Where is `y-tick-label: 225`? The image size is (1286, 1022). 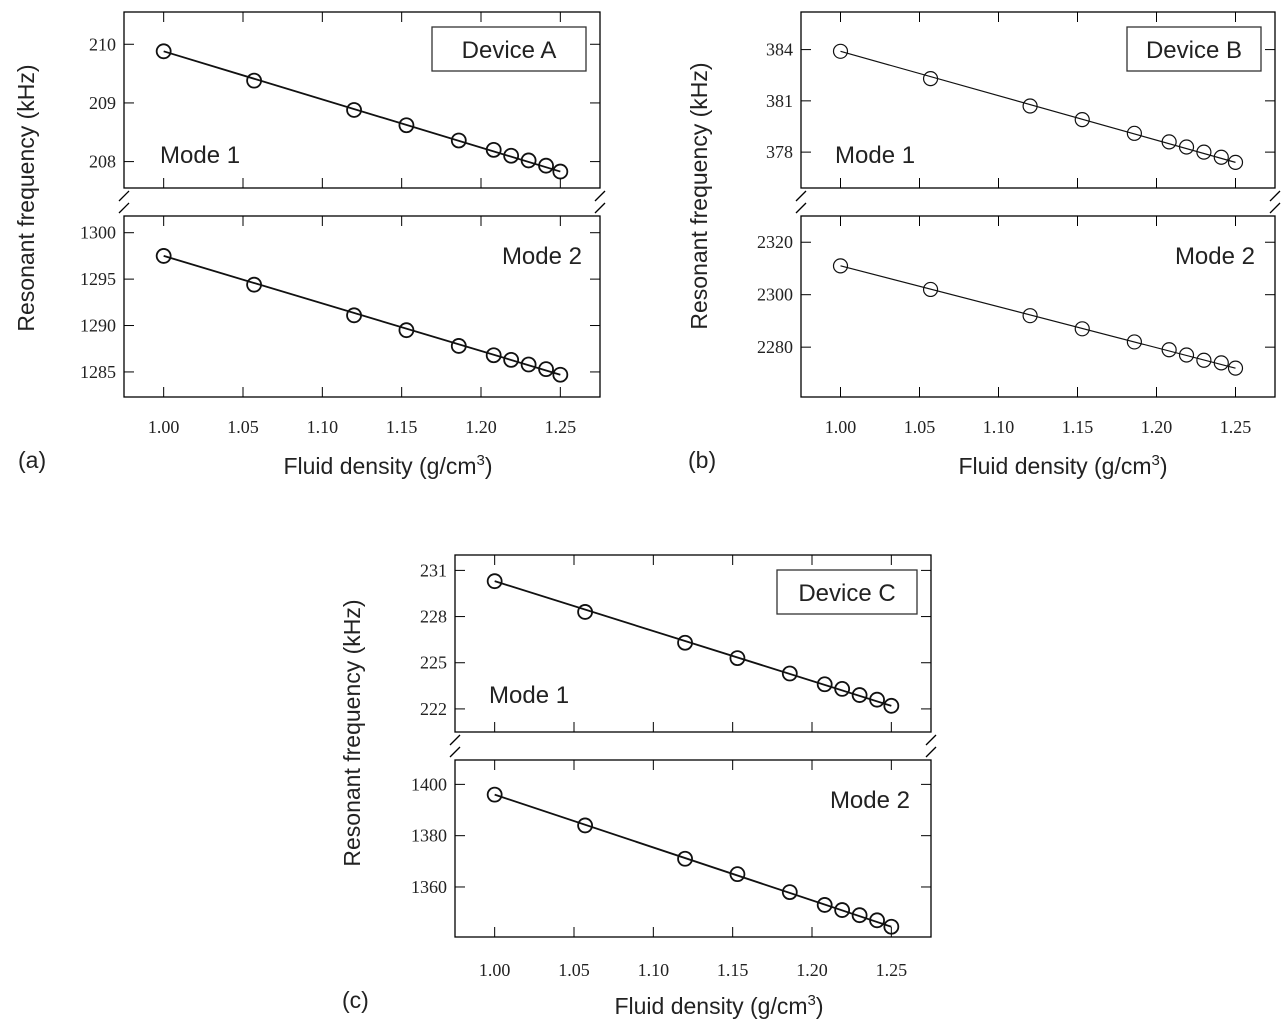 y-tick-label: 225 is located at coordinates (433, 663).